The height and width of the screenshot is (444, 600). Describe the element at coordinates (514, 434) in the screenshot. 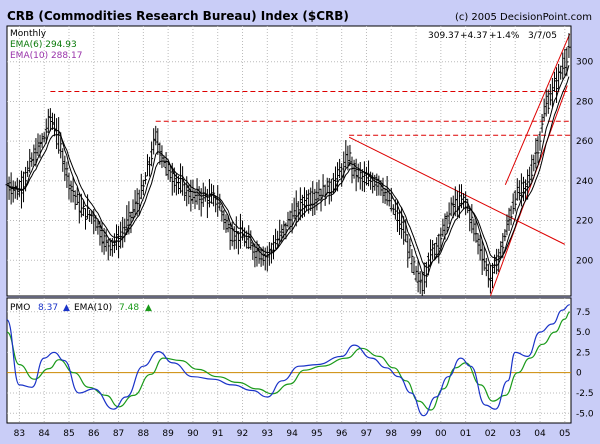

I see `x-tick-label: 03` at that location.